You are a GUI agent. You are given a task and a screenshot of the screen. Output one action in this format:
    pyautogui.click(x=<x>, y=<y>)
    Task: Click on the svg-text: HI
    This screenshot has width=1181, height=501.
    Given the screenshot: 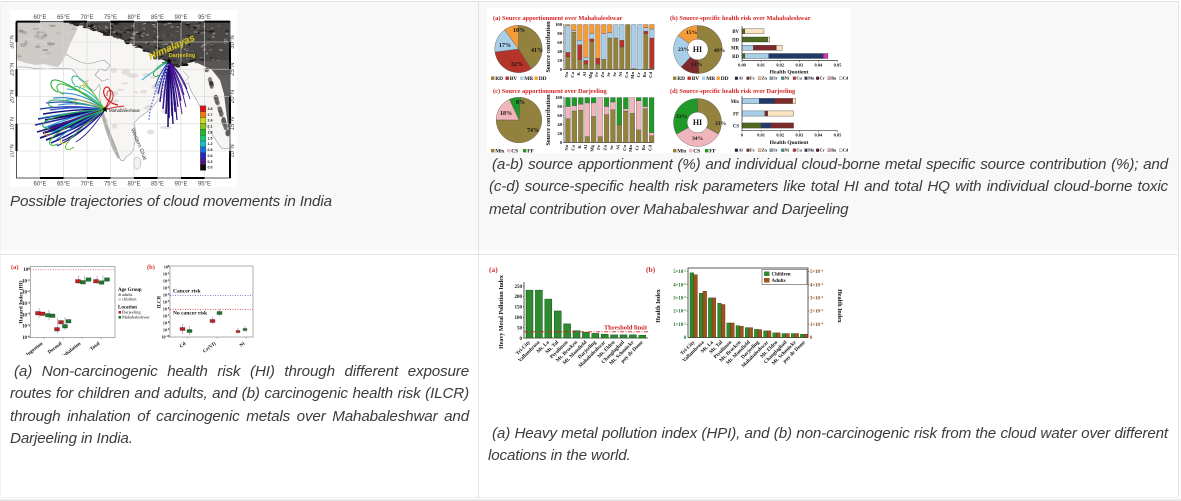 What is the action you would take?
    pyautogui.click(x=697, y=49)
    